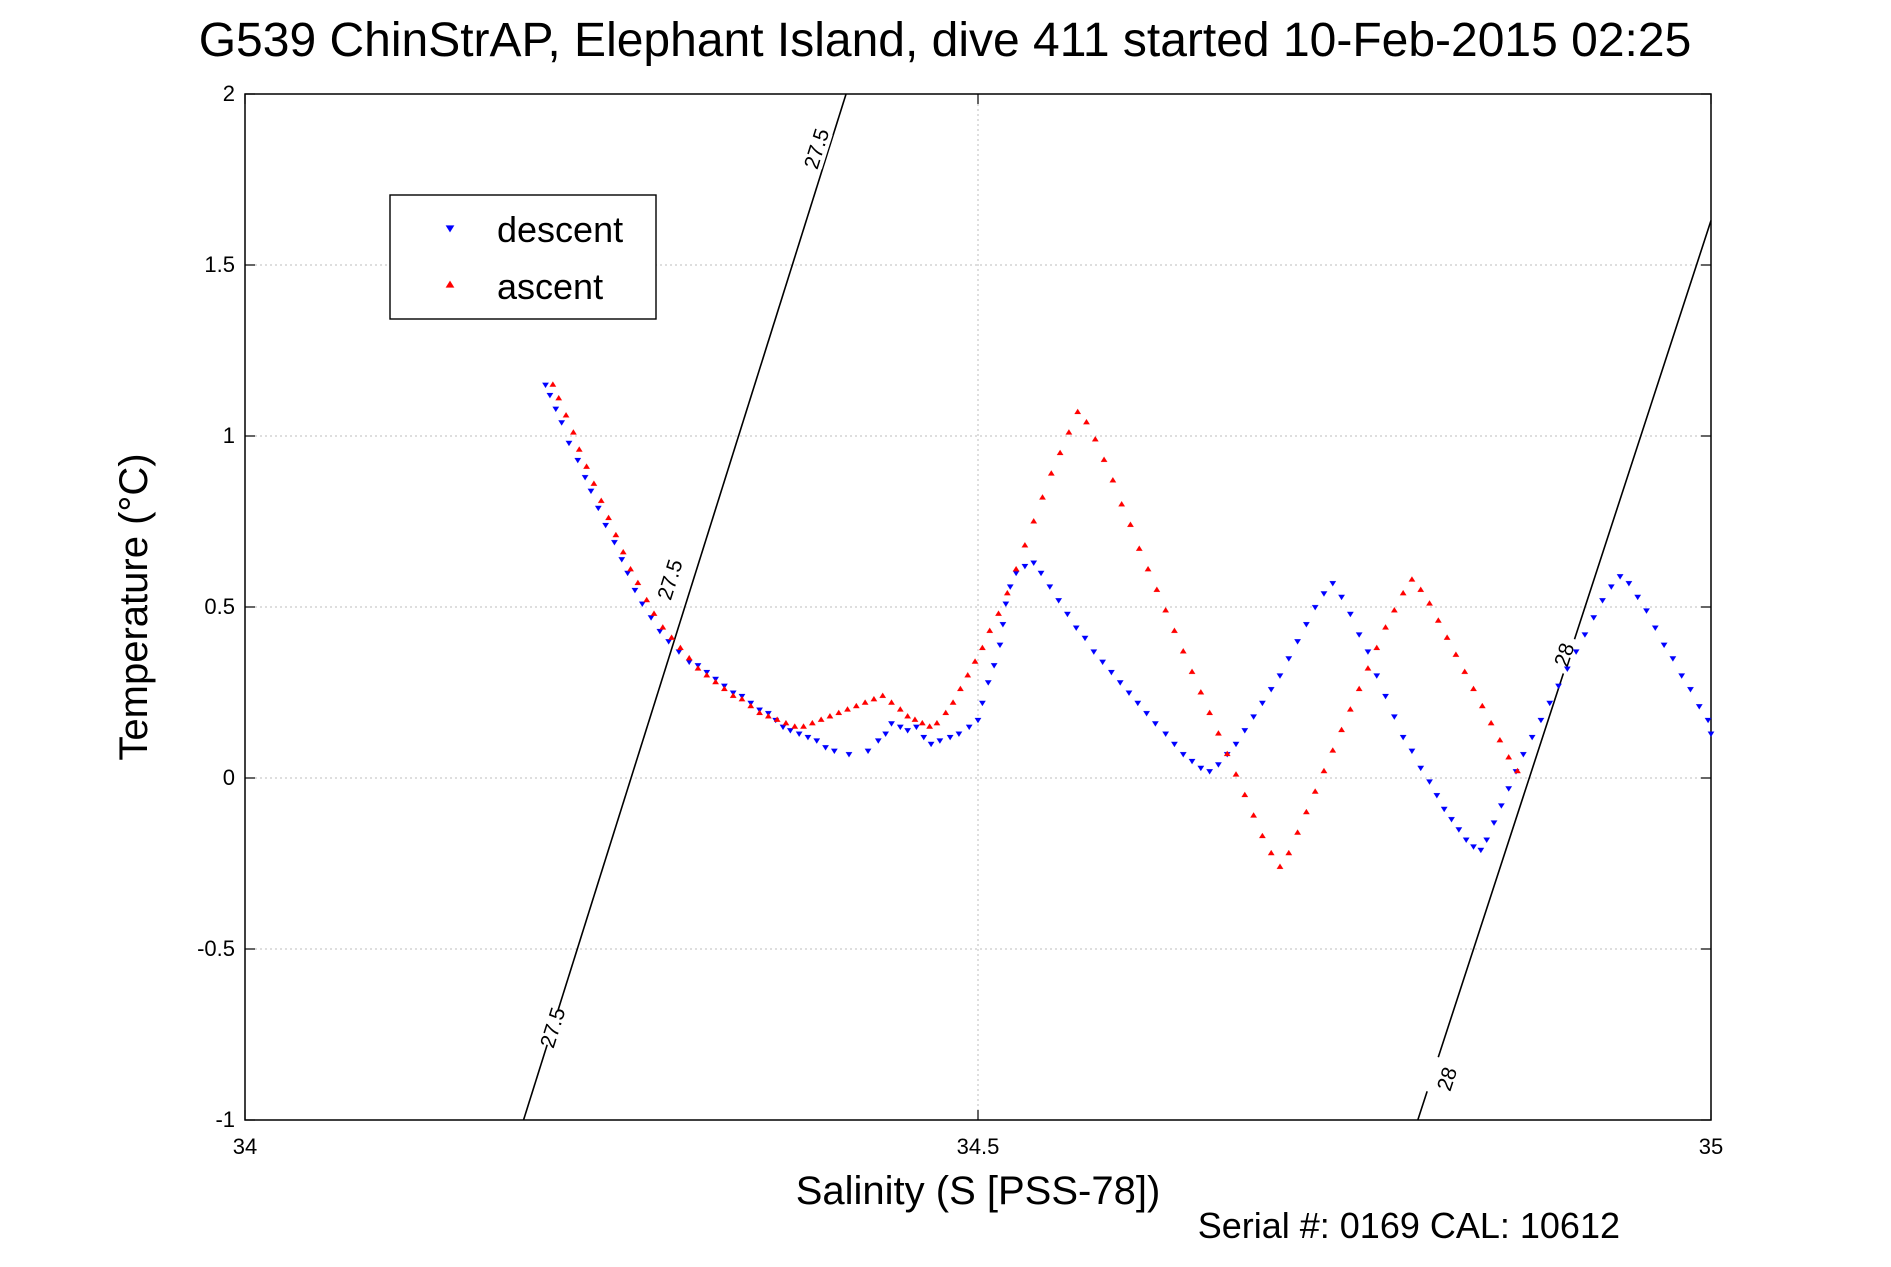 Image resolution: width=1891 pixels, height=1267 pixels. What do you see at coordinates (450, 229) in the screenshot?
I see `descent-legend-marker` at bounding box center [450, 229].